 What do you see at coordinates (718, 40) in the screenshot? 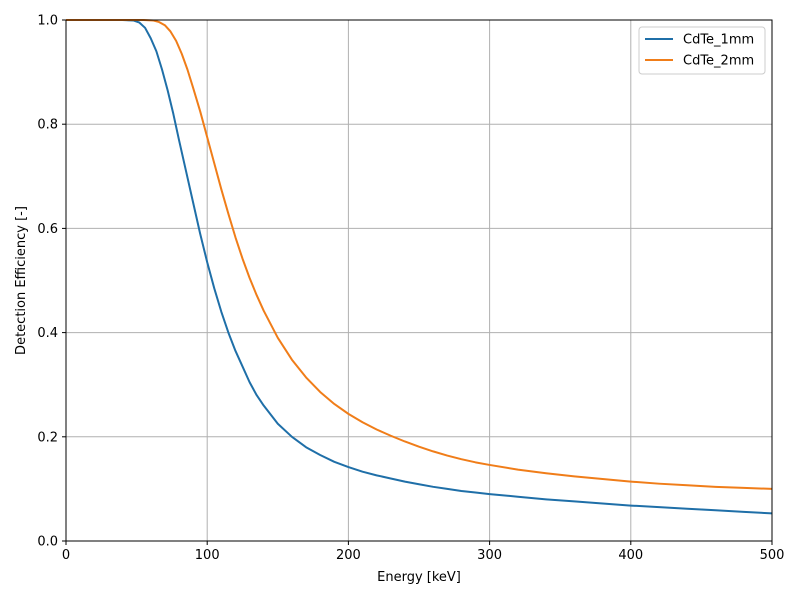
I see `legend-label-cdte-1mm: CdTe_1mm` at bounding box center [718, 40].